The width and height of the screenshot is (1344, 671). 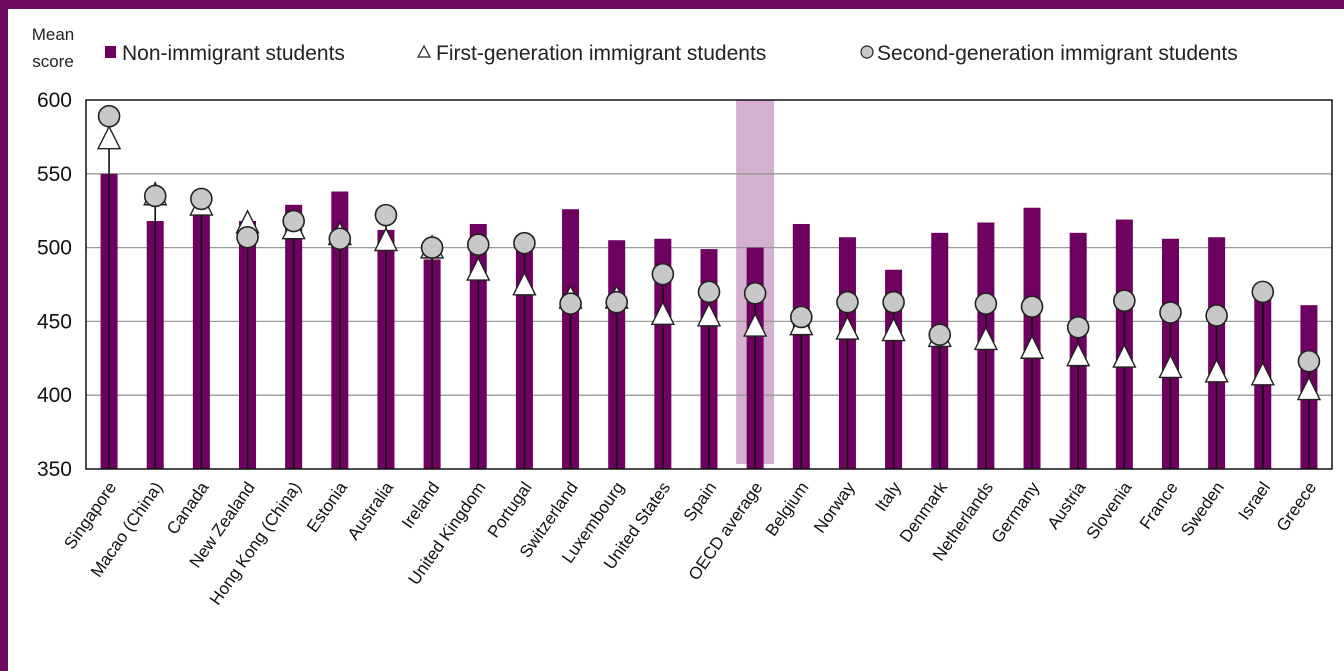 What do you see at coordinates (293, 221) in the screenshot?
I see `circle-marker-hong-kong-china` at bounding box center [293, 221].